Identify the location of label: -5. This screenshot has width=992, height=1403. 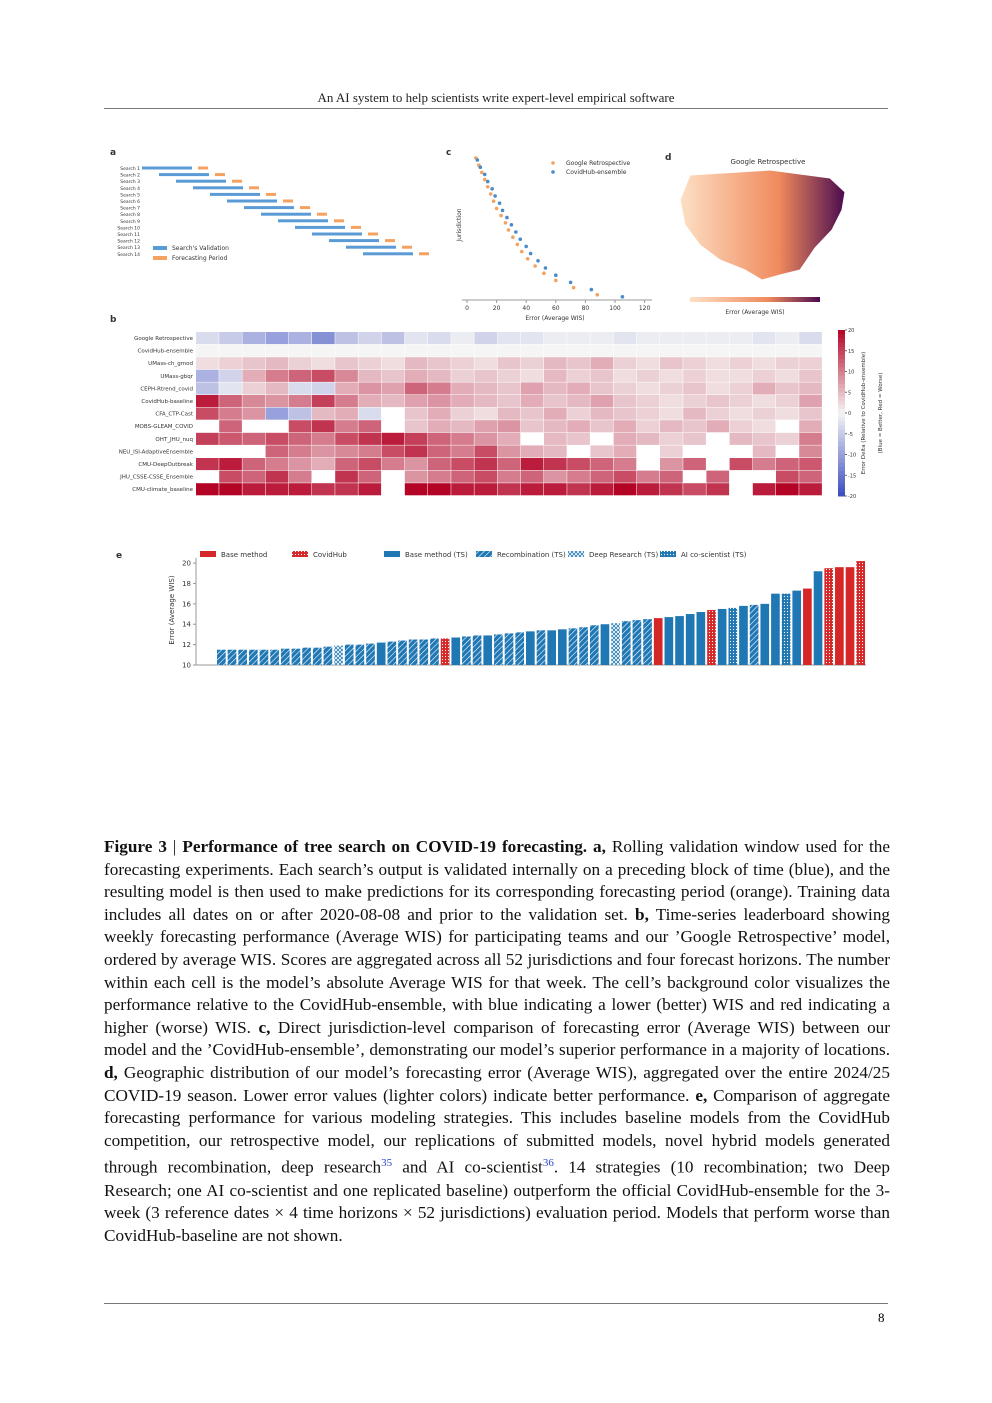
(850, 435).